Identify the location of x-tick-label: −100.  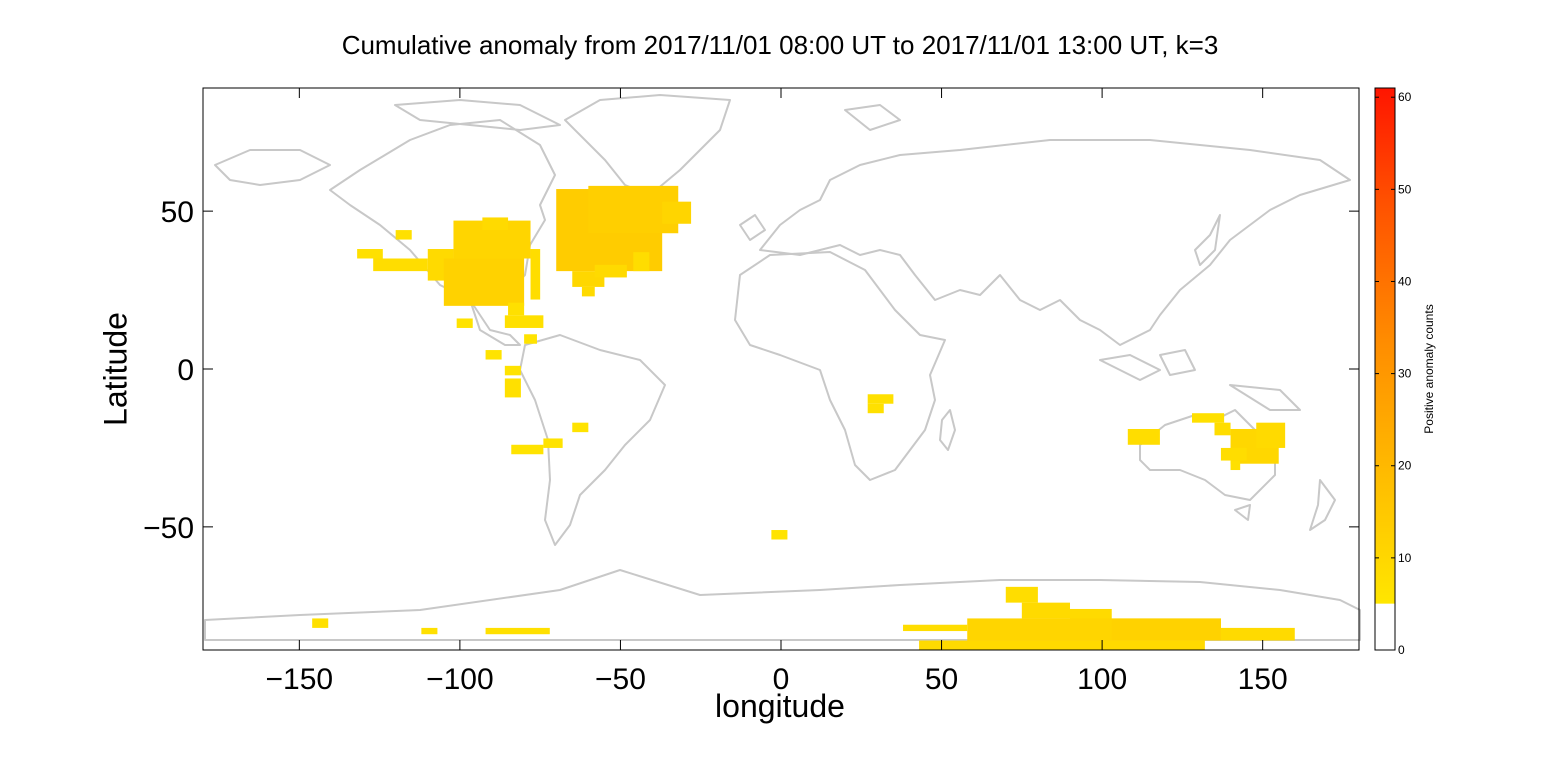
(460, 679).